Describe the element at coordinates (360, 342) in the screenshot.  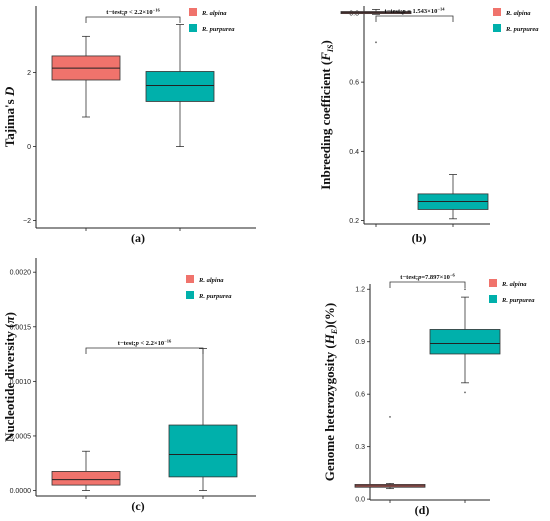
I see `y-tick-label: 0.9` at that location.